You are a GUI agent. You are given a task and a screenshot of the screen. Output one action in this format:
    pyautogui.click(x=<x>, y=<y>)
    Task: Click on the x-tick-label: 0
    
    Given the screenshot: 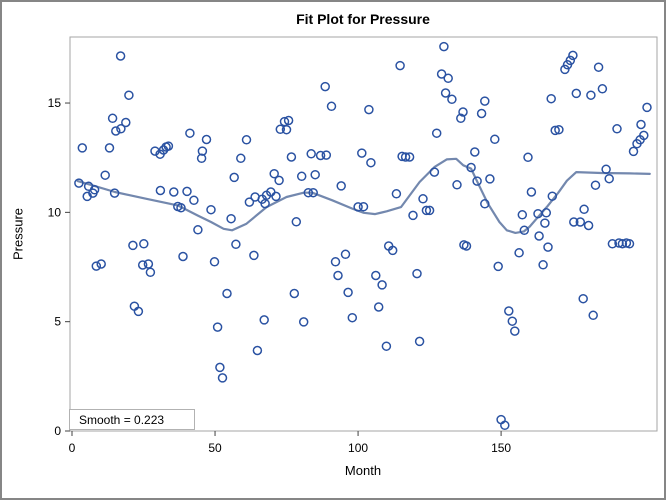 What is the action you would take?
    pyautogui.click(x=72, y=448)
    